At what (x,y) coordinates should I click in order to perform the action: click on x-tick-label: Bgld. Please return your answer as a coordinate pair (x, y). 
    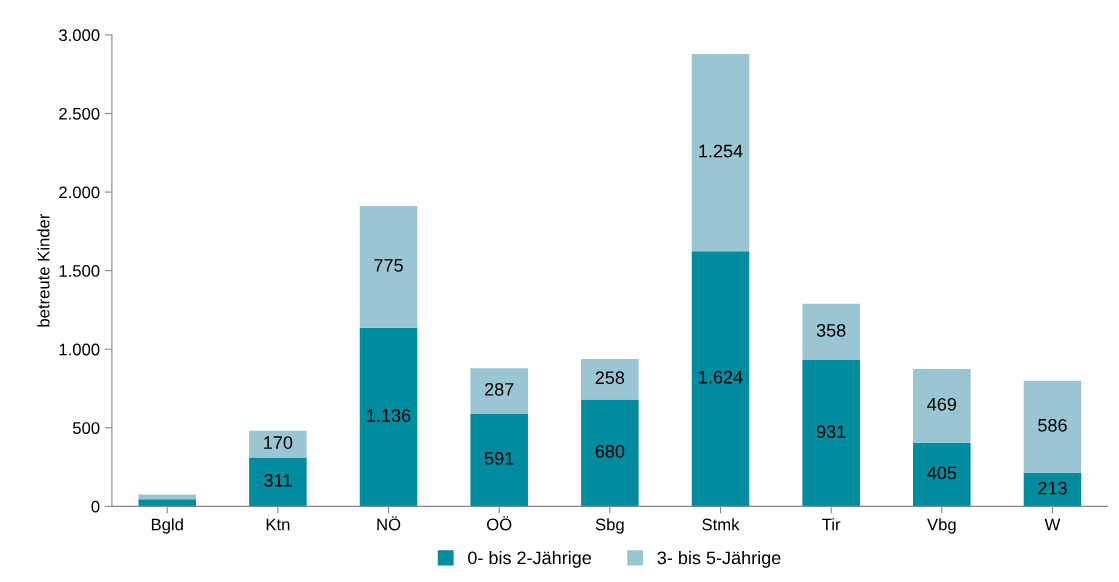
    Looking at the image, I should click on (167, 526).